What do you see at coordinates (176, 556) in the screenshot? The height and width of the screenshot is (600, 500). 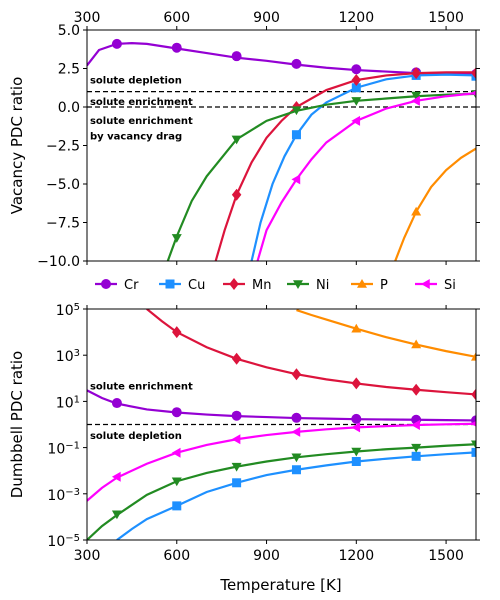 I see `bottom-xtick-label: 600` at bounding box center [176, 556].